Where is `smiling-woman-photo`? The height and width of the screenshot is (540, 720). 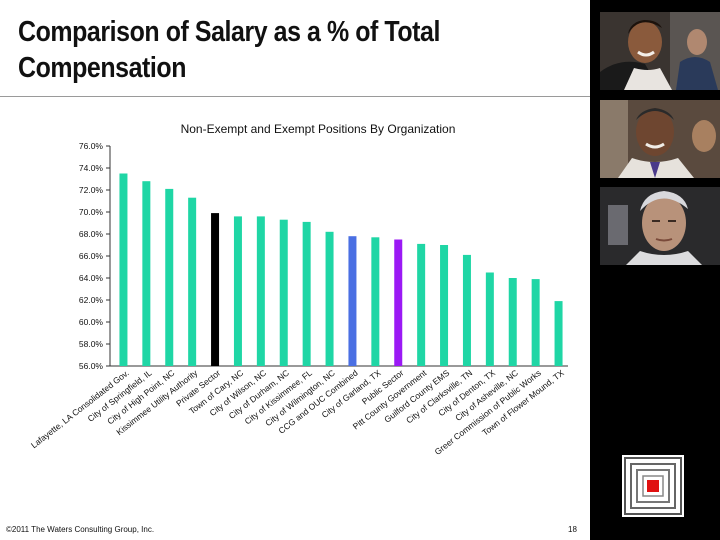 smiling-woman-photo is located at coordinates (660, 51).